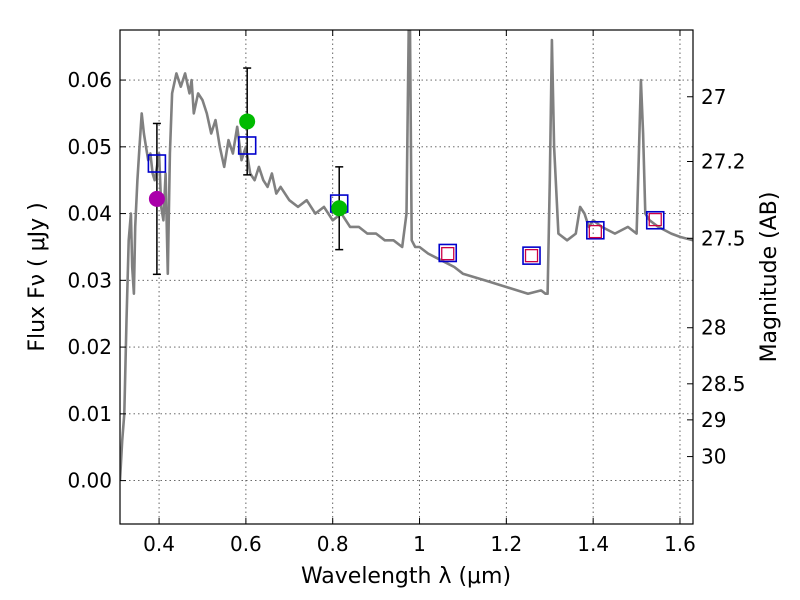 The height and width of the screenshot is (600, 800). I want to click on y-tick-label: 0.06, so click(89, 80).